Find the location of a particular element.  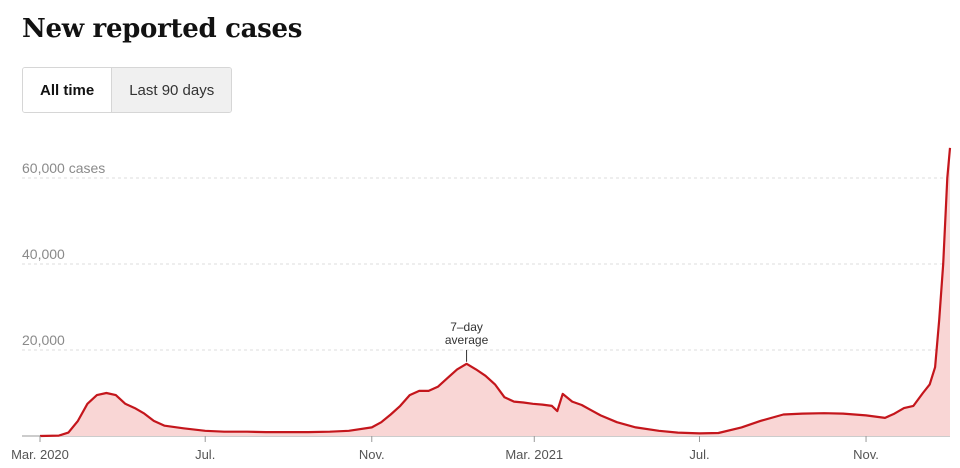

y-axis-labels: 20,000 40,000 60,000 cases is located at coordinates (63, 254).